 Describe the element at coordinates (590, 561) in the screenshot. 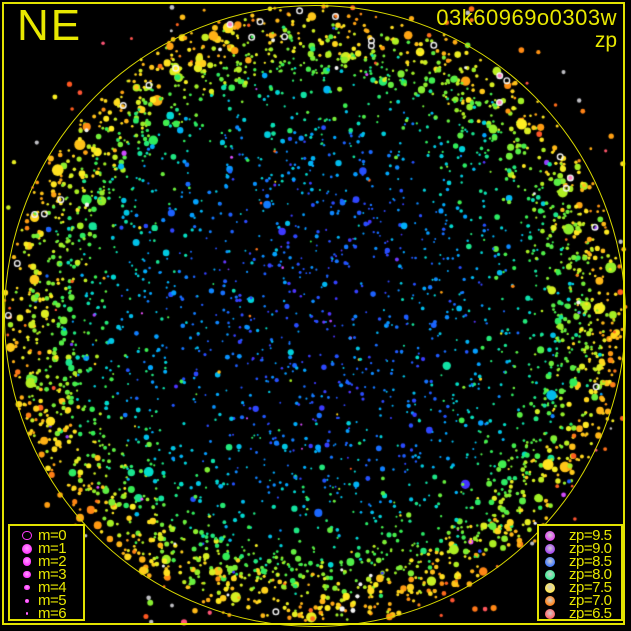

I see `legend-item-label: zp=8.5` at that location.